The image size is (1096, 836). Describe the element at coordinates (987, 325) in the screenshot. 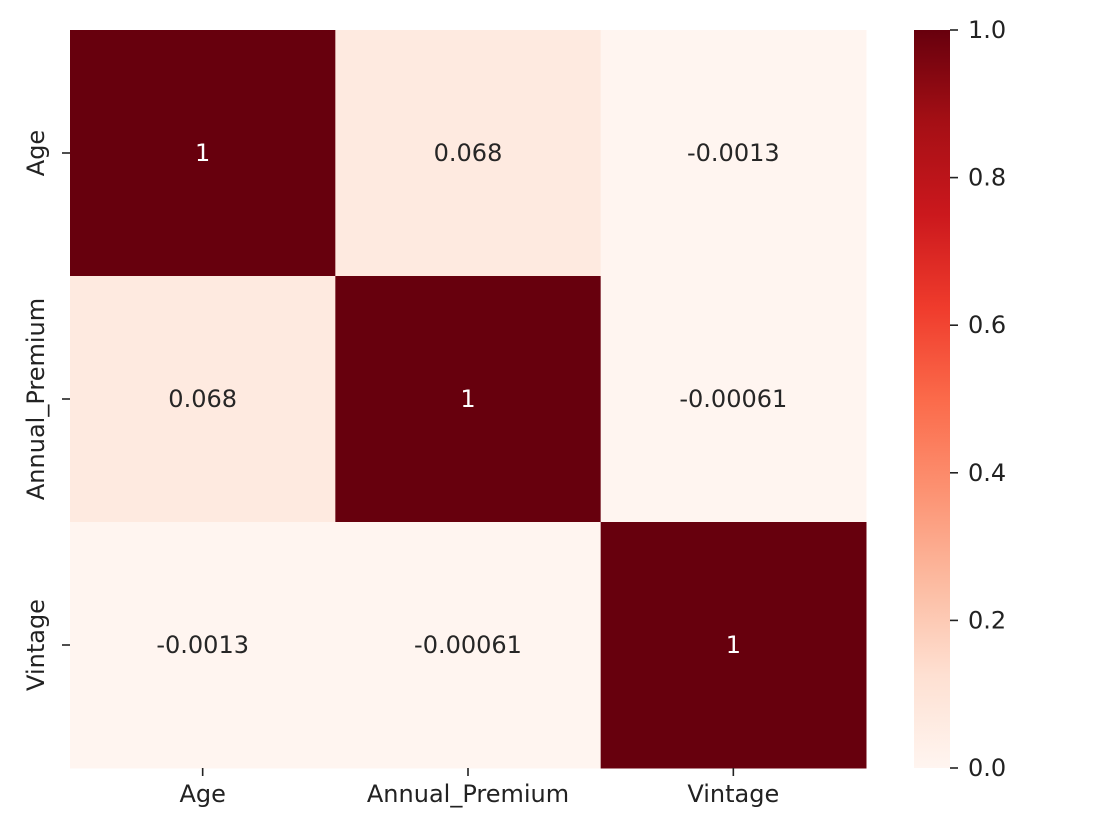

I see `colorbar-tick-label: 0.6` at that location.